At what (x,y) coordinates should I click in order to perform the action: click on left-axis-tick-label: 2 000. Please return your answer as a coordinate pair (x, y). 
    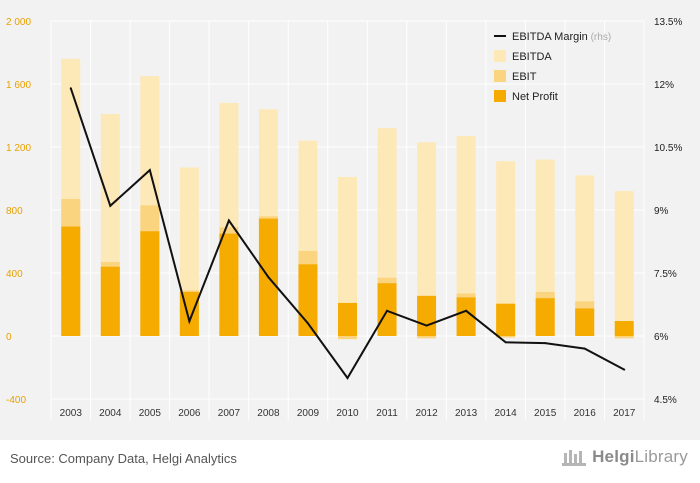
    Looking at the image, I should click on (18, 22).